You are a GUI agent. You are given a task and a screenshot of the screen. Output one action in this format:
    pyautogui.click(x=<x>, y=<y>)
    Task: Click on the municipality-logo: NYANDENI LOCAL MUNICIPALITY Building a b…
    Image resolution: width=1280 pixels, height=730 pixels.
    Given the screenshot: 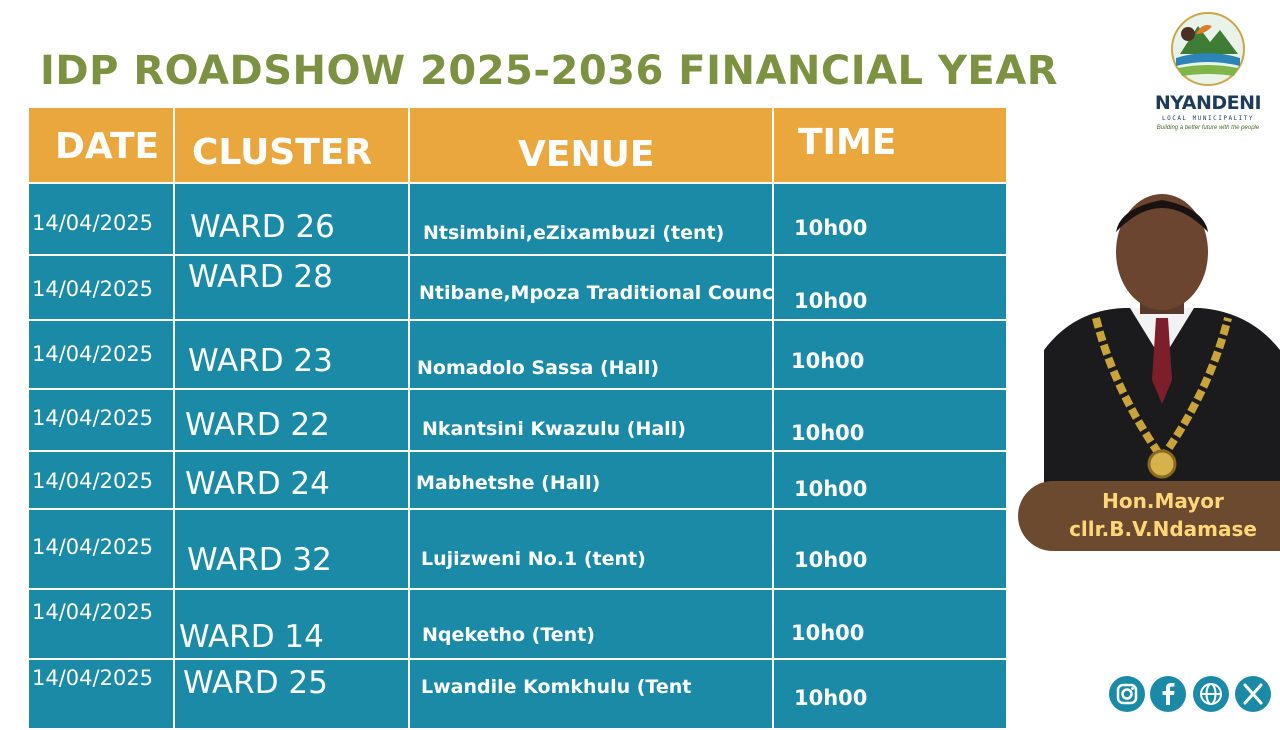 What is the action you would take?
    pyautogui.click(x=1208, y=71)
    